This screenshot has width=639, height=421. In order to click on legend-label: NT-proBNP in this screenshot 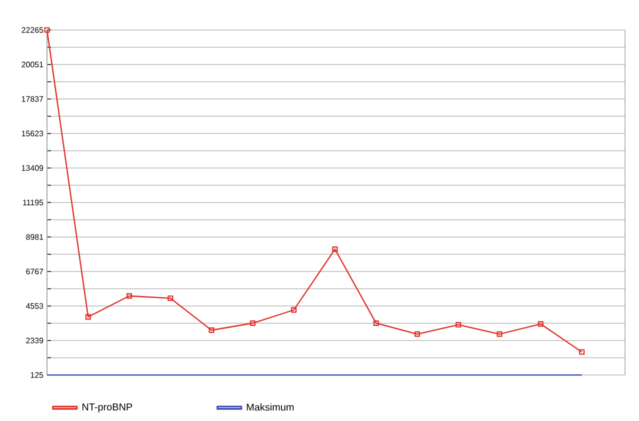, I will do `click(107, 408)`.